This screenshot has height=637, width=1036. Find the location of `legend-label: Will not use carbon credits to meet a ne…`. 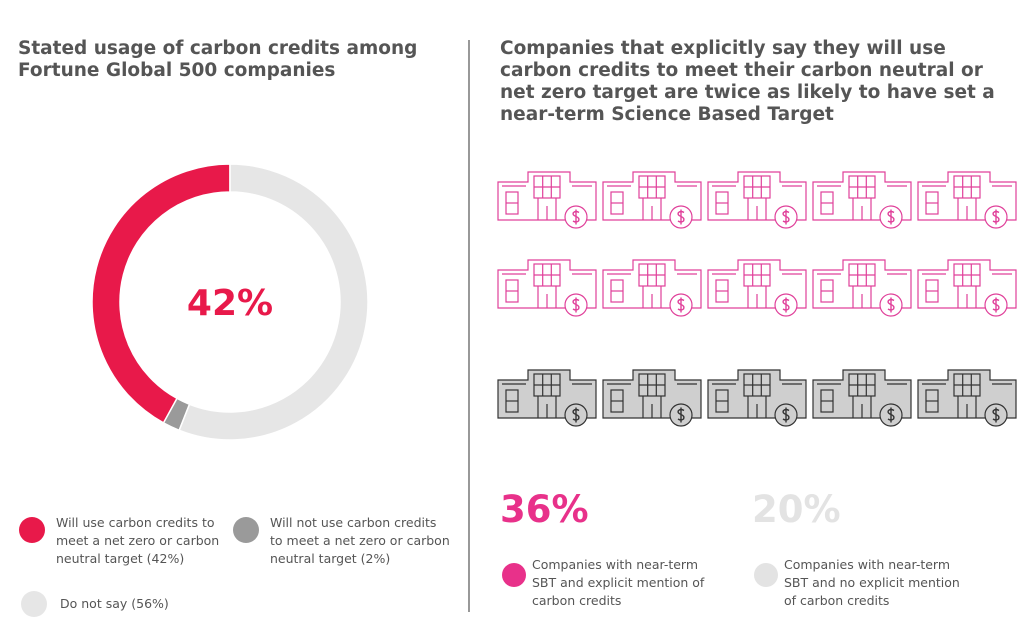

legend-label: Will not use carbon credits to meet a ne… is located at coordinates (360, 540).